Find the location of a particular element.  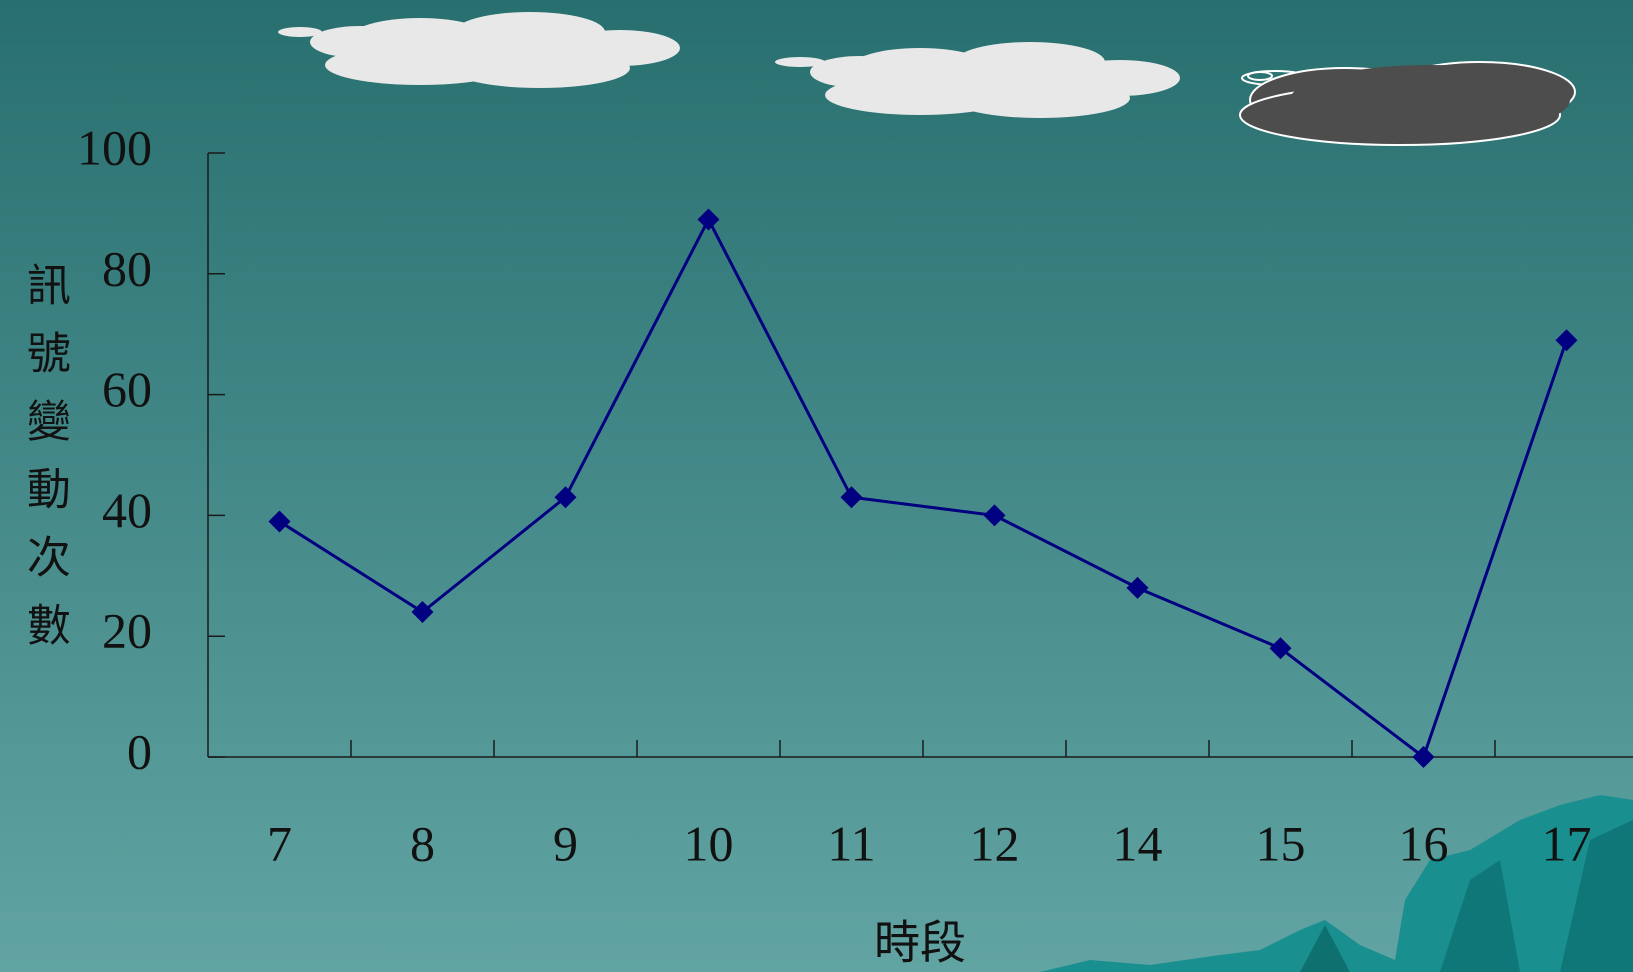

x-tick-label: 7 is located at coordinates (279, 843).